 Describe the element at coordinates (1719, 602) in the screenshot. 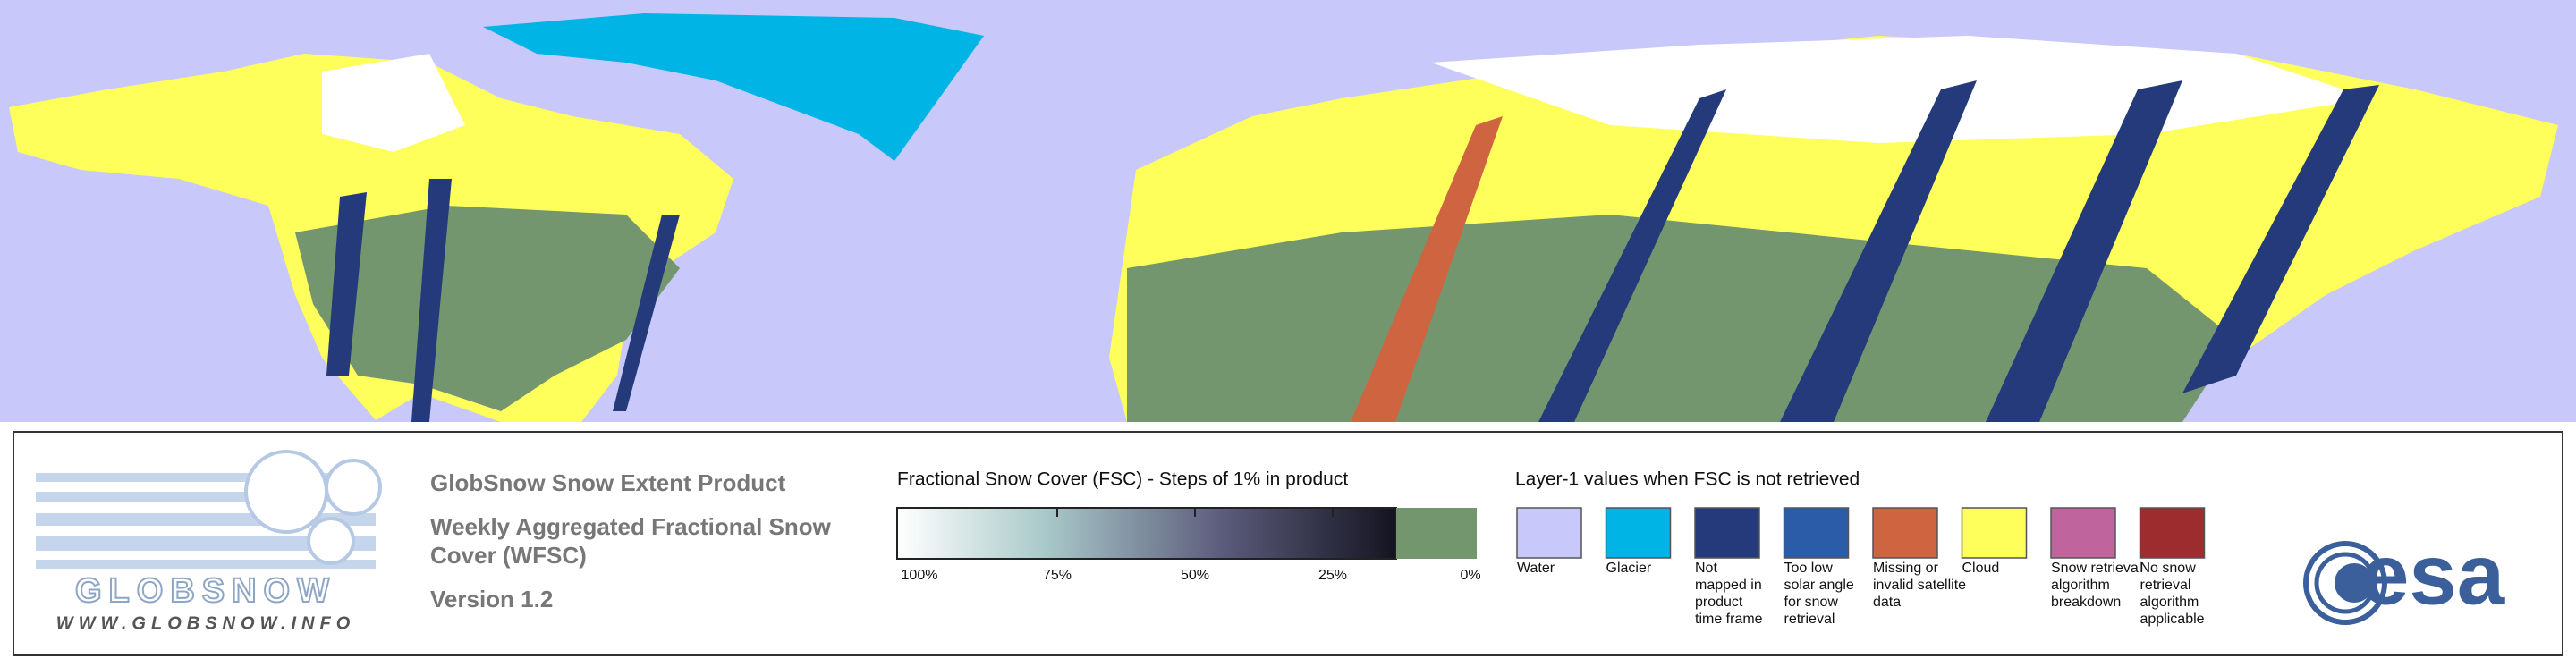

I see `layer1-label: product` at that location.